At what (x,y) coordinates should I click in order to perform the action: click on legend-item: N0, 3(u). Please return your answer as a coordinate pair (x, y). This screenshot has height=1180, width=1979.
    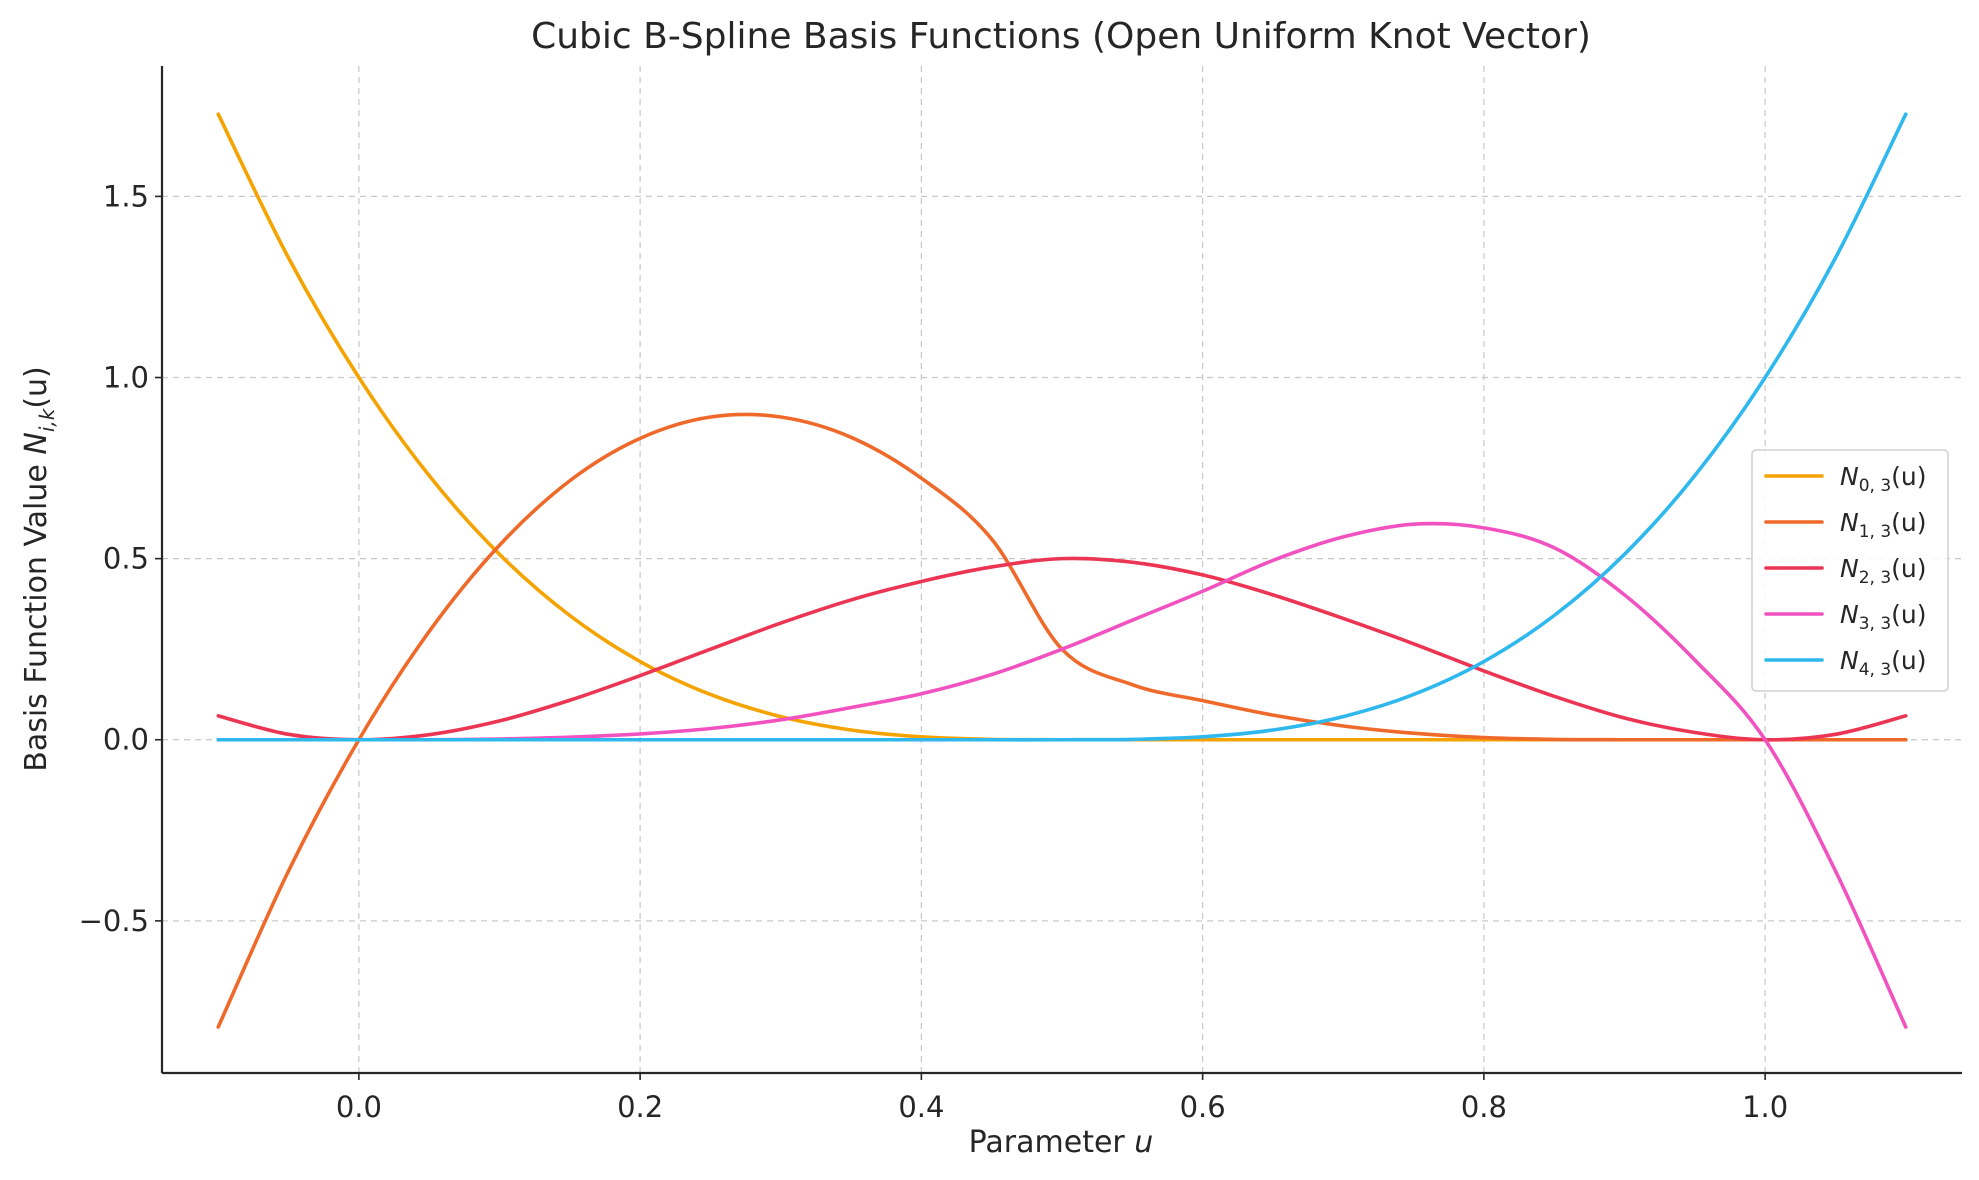
    Looking at the image, I should click on (1845, 479).